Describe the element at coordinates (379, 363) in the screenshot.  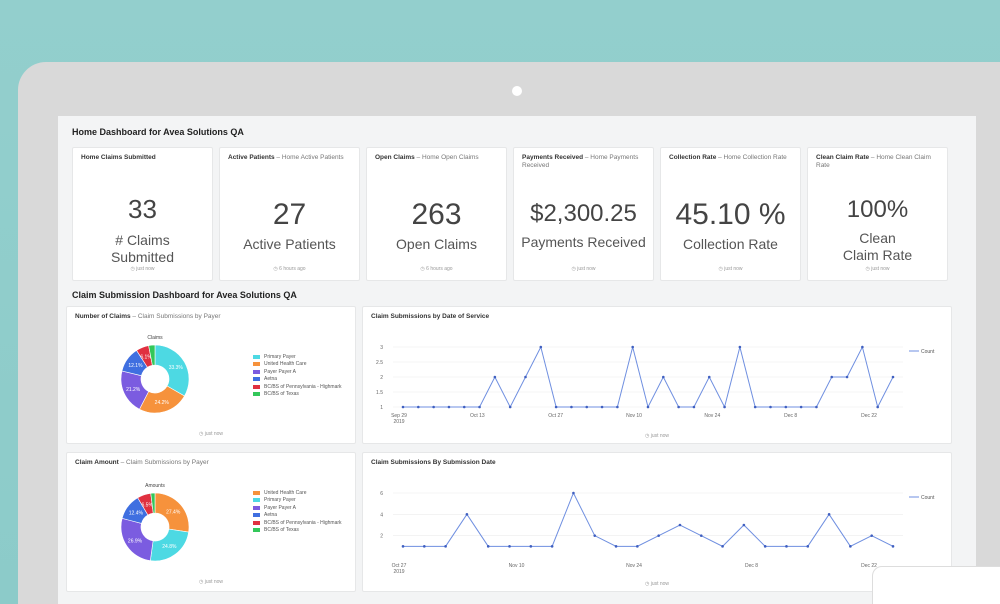
I see `y-tick-label: 2.5` at that location.